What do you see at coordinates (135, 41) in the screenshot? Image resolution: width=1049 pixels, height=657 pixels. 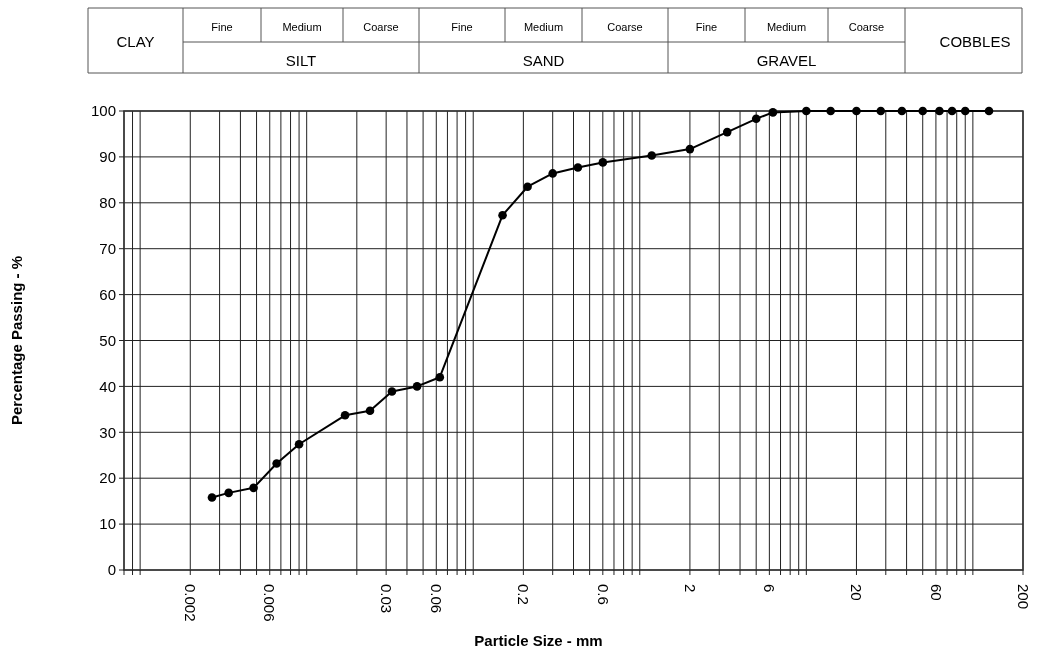 I see `text: CLAY` at bounding box center [135, 41].